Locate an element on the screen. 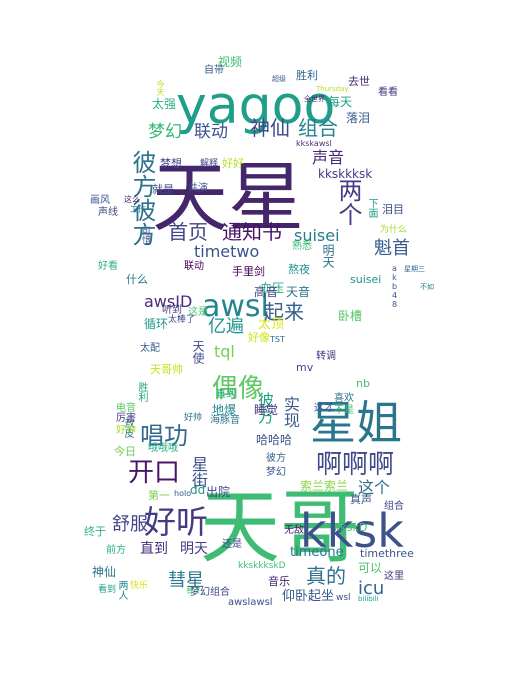 This screenshot has height=690, width=518. cloud-word: 解释 is located at coordinates (209, 164).